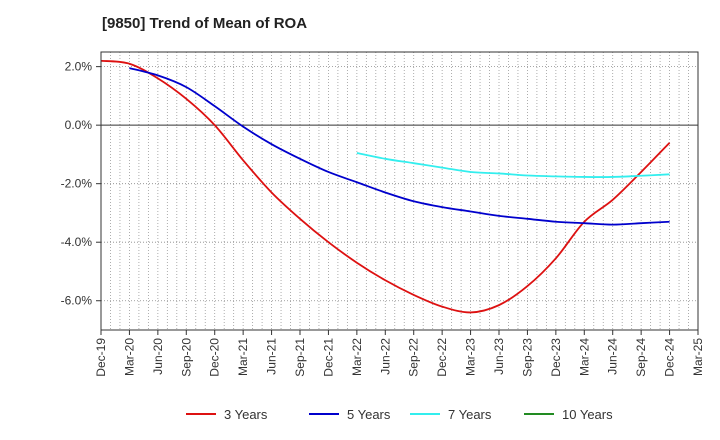 Image resolution: width=720 pixels, height=440 pixels. I want to click on x-tick-label: Mar-23, so click(471, 357).